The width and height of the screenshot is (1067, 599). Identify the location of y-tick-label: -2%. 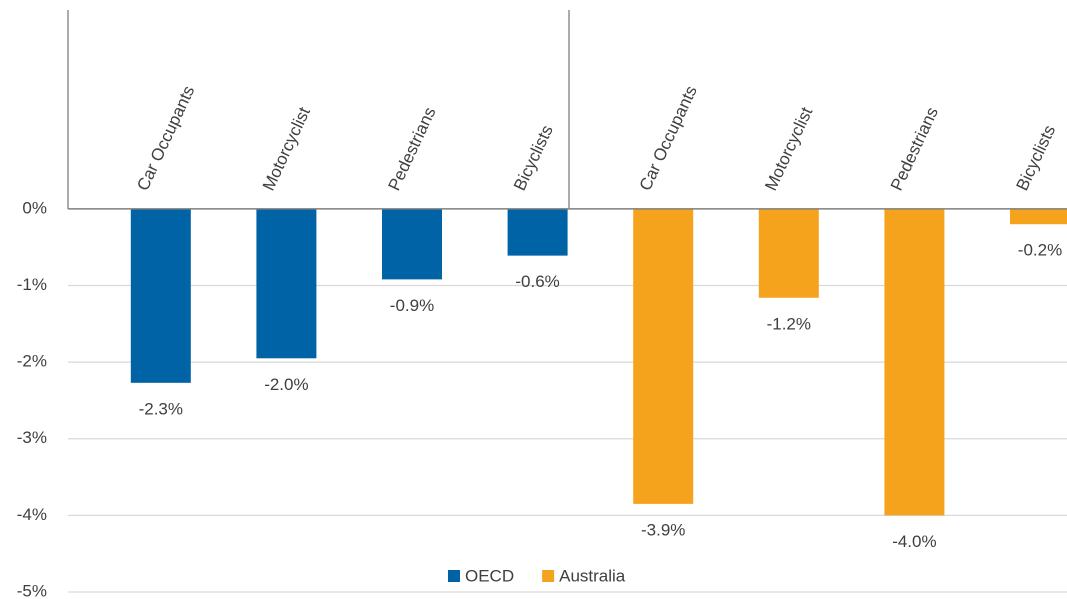
(32, 361).